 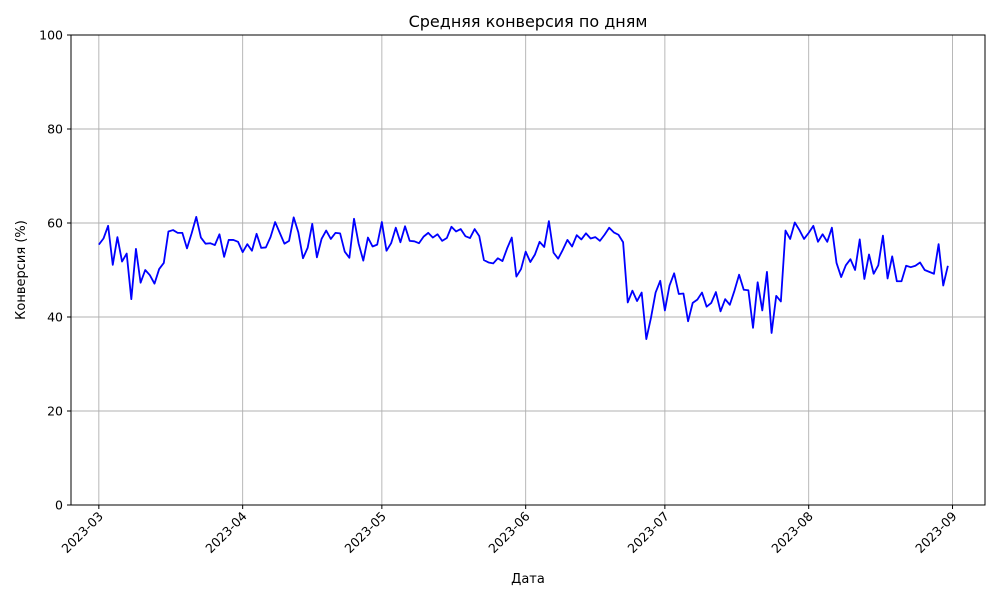 What do you see at coordinates (528, 21) in the screenshot?
I see `chart-title: Средняя конверсия по дням` at bounding box center [528, 21].